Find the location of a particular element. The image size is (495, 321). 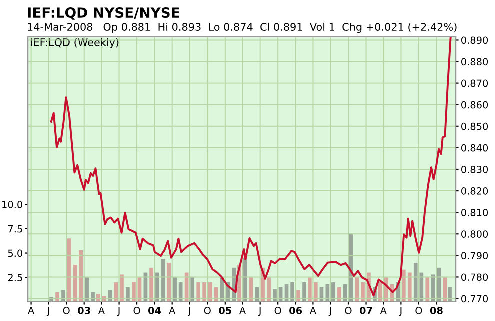

y2-tick-label: 0.860 is located at coordinates (475, 105).